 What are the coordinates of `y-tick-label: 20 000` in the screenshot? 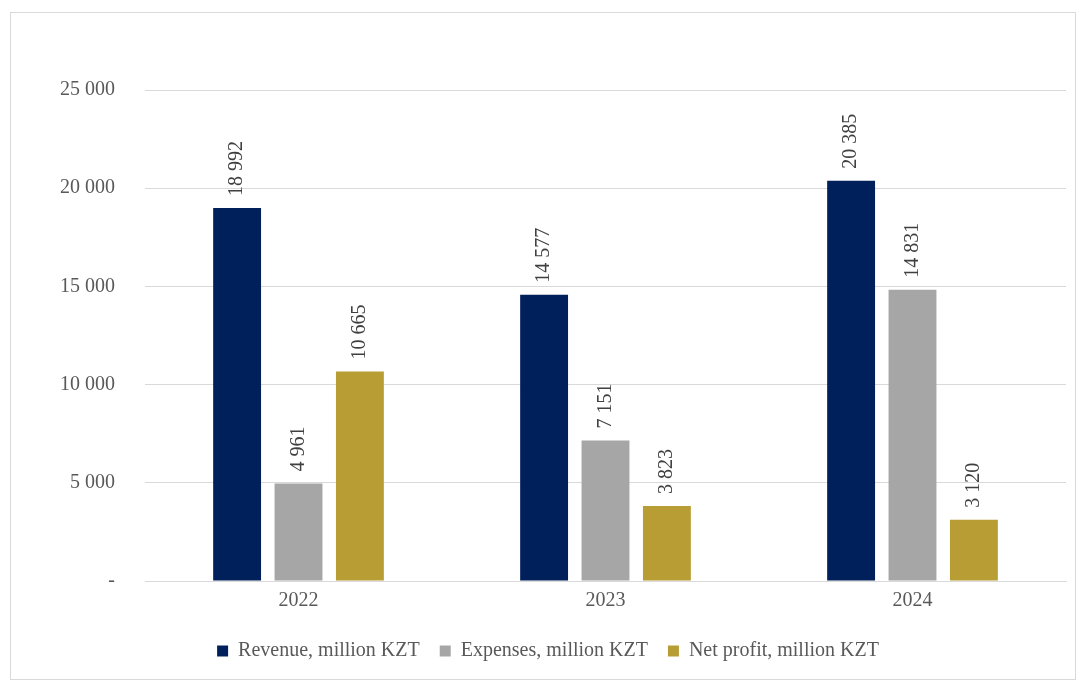 It's located at (87, 186).